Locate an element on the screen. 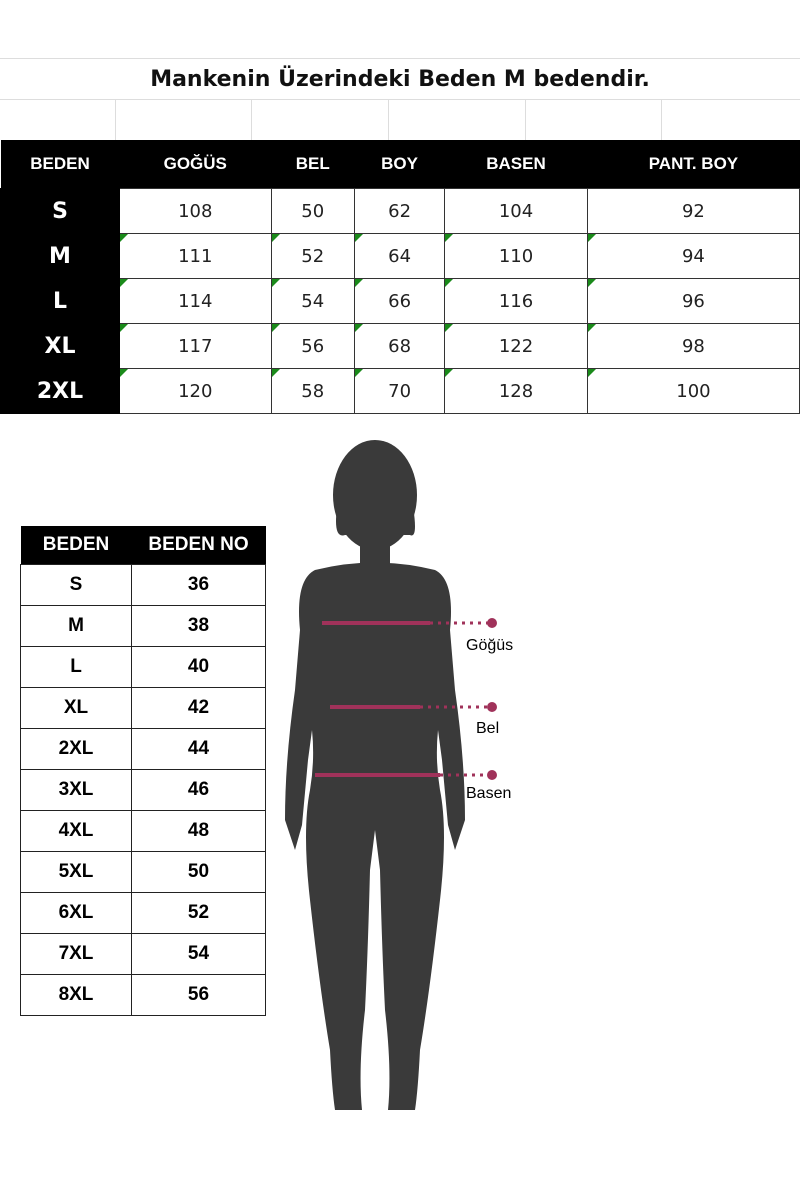  table-row: 4XL 48 is located at coordinates (143, 831).